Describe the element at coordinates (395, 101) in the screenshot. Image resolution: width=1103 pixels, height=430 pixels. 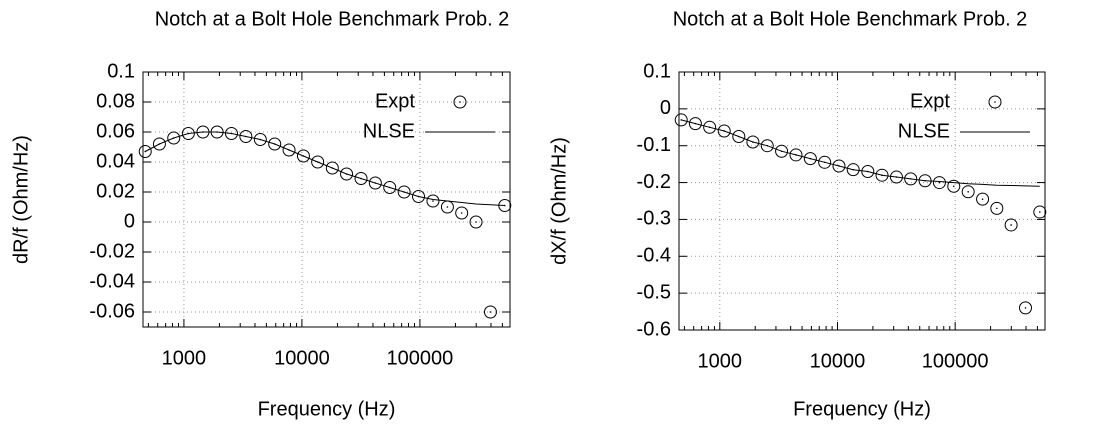
I see `legend-label: Expt` at that location.